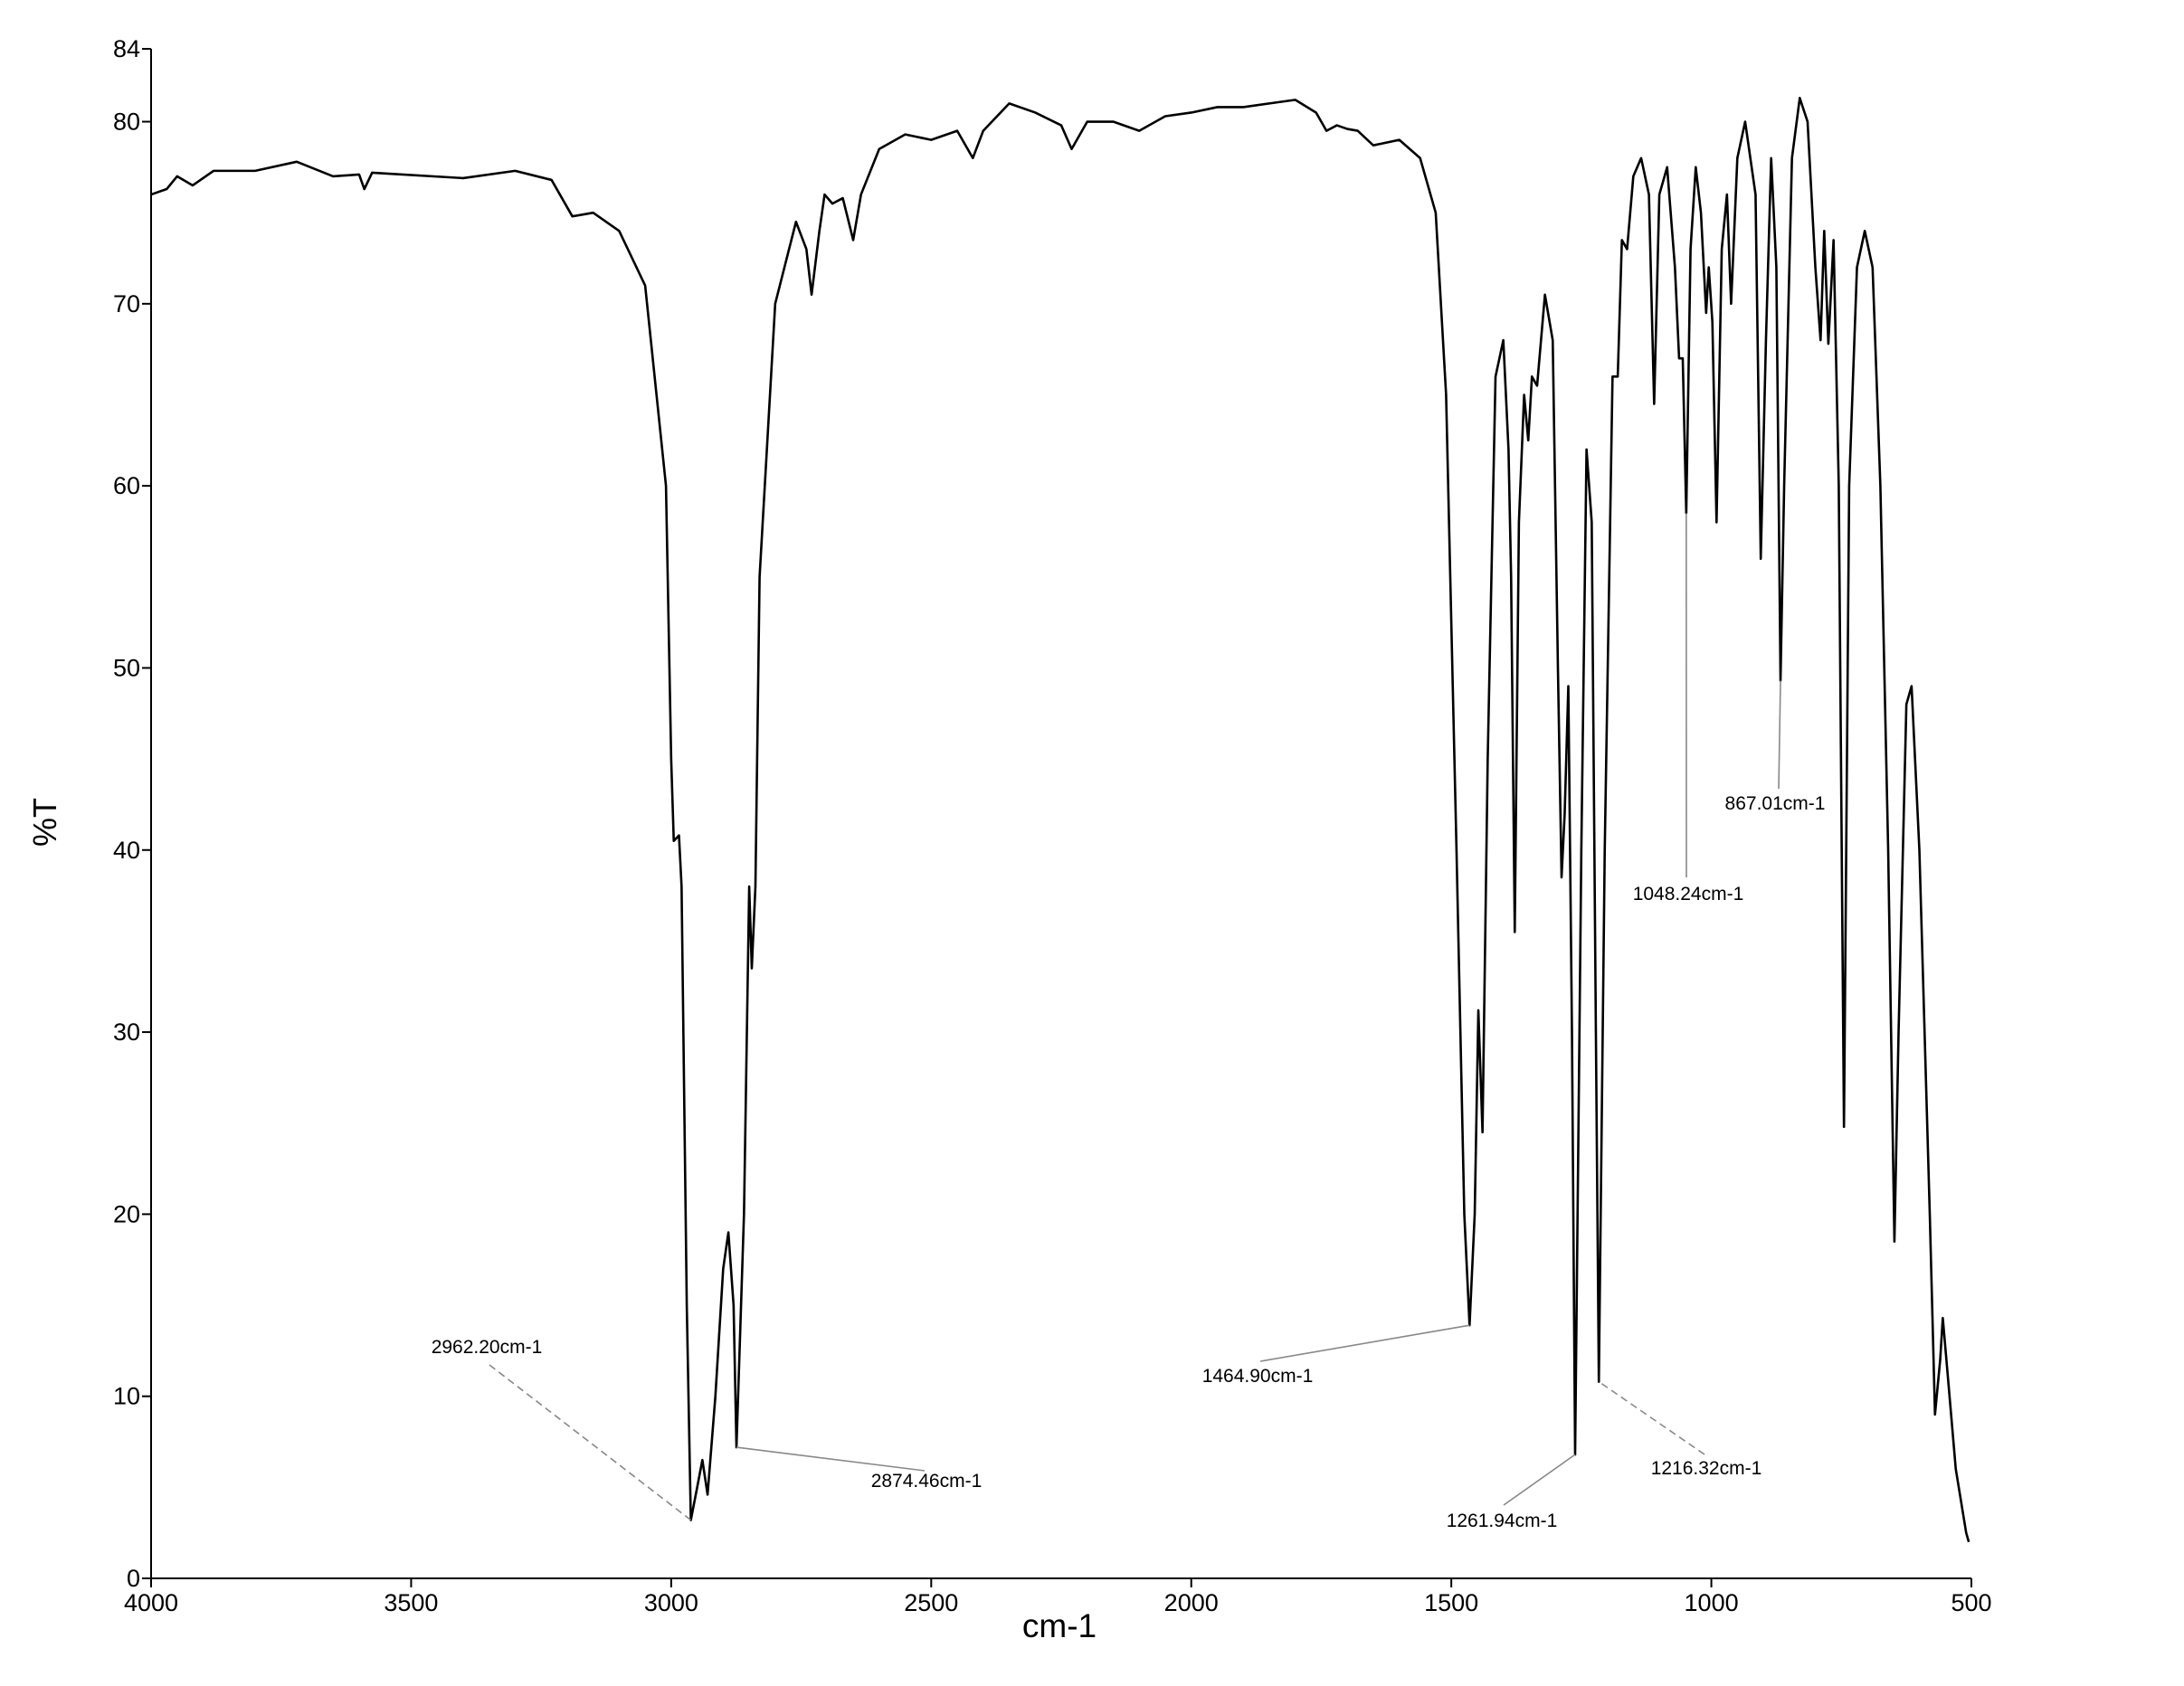 Image resolution: width=2184 pixels, height=1686 pixels. I want to click on y-tick-label: 0, so click(134, 1578).